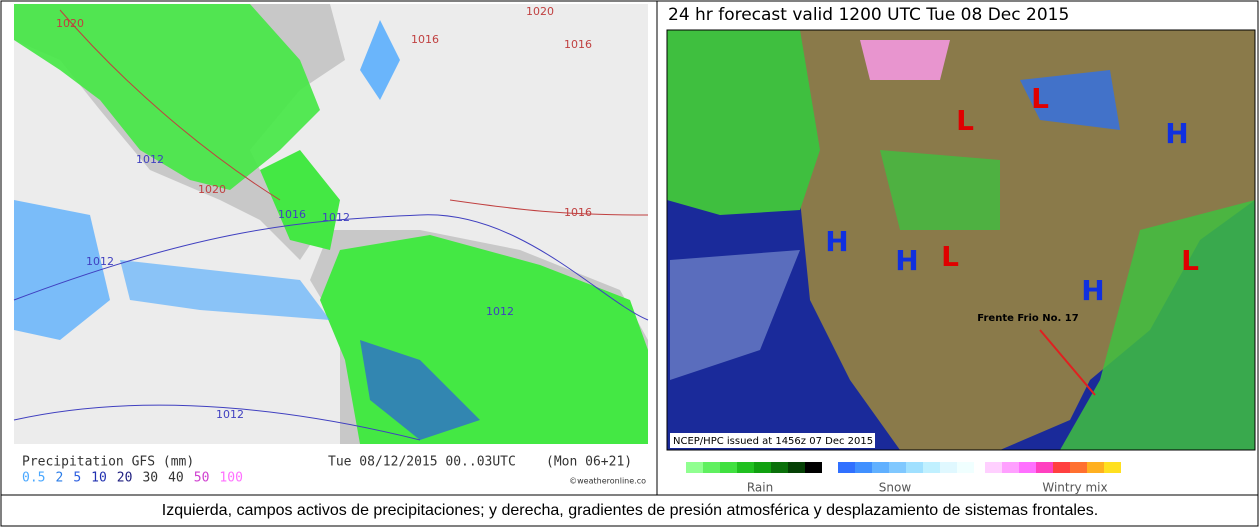 This screenshot has width=1260, height=528. What do you see at coordinates (176, 478) in the screenshot?
I see `scale-label: 40` at bounding box center [176, 478].